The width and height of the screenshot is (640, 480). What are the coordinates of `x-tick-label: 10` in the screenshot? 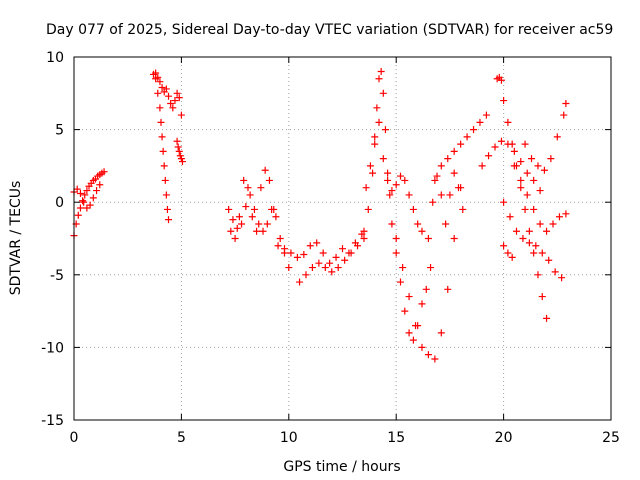 It's located at (289, 438).